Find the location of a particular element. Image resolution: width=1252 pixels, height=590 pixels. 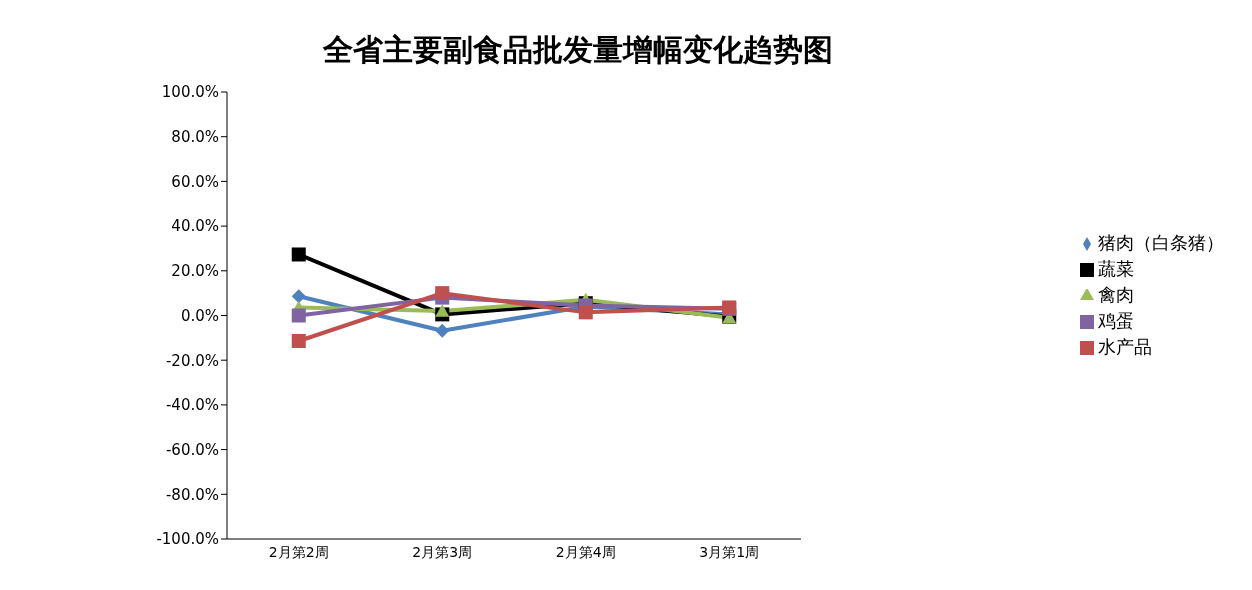

legend-label: 禽肉 is located at coordinates (1116, 294).